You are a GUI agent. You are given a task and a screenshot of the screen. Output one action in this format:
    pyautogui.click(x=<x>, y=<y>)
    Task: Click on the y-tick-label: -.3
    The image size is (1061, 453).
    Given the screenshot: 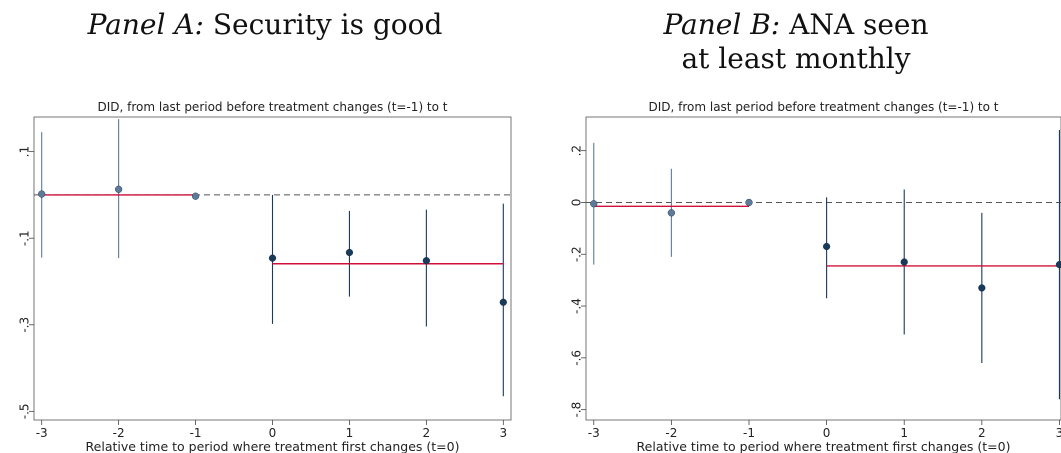 What is the action you would take?
    pyautogui.click(x=25, y=325)
    